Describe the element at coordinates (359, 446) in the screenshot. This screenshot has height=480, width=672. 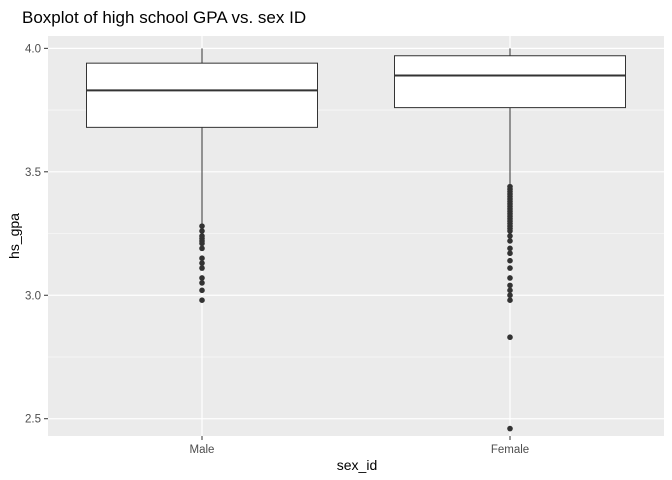
I see `x-axis: Male Female` at that location.